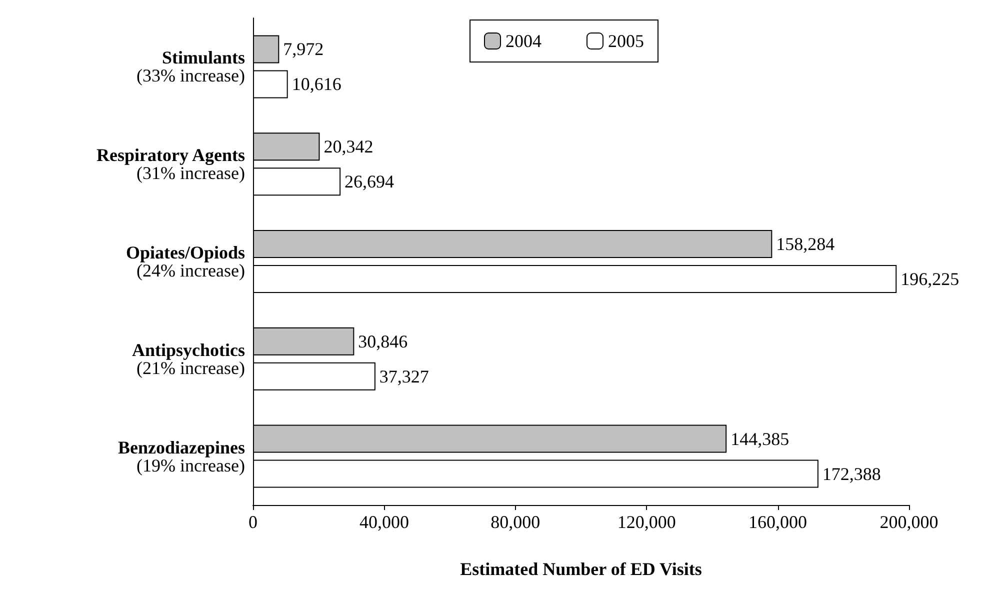  I want to click on data-label: 158,284, so click(805, 244).